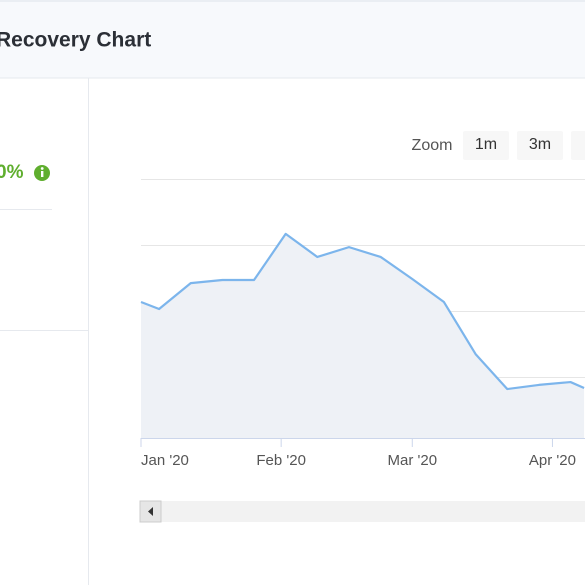 This screenshot has height=585, width=585. Describe the element at coordinates (413, 460) in the screenshot. I see `x-tick-label: Mar '20` at that location.